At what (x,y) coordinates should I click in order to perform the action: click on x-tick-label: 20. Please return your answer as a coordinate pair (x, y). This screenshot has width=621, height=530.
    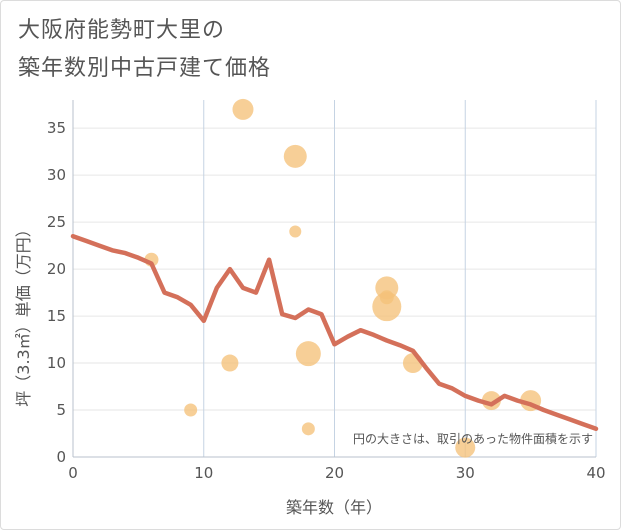
    Looking at the image, I should click on (334, 473).